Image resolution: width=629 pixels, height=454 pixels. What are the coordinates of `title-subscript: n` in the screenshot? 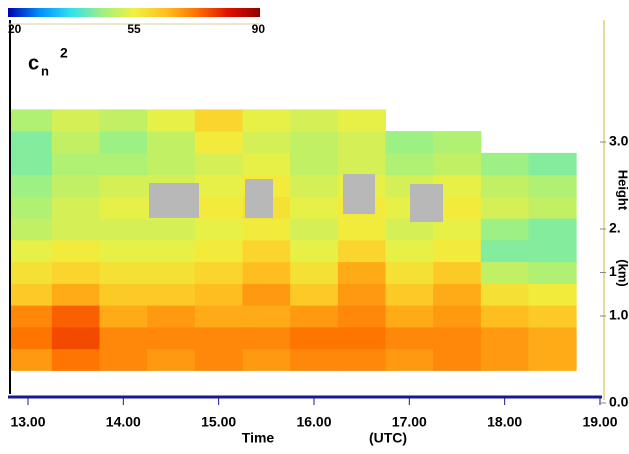 It's located at (45, 70).